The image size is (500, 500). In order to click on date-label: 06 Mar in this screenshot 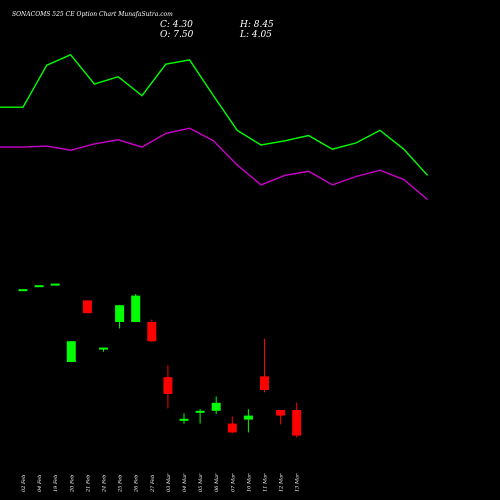, I will do `click(217, 482)`.